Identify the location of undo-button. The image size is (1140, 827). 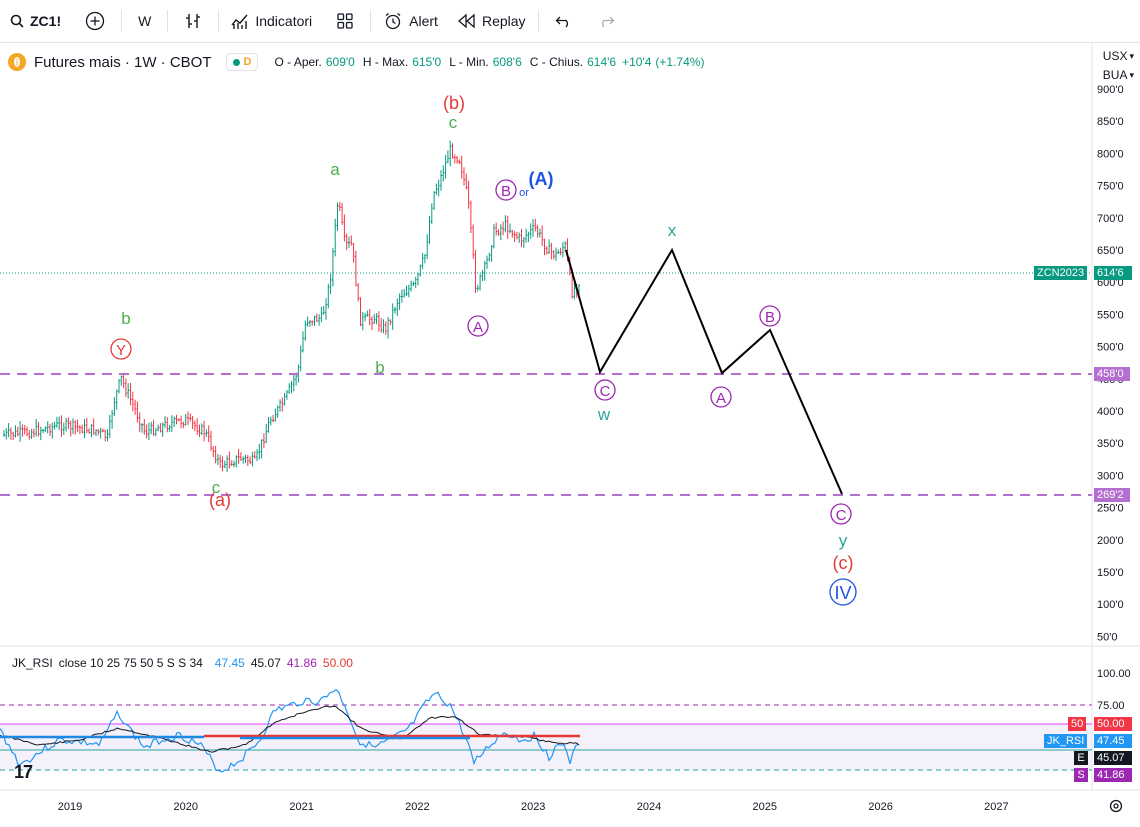
(564, 21).